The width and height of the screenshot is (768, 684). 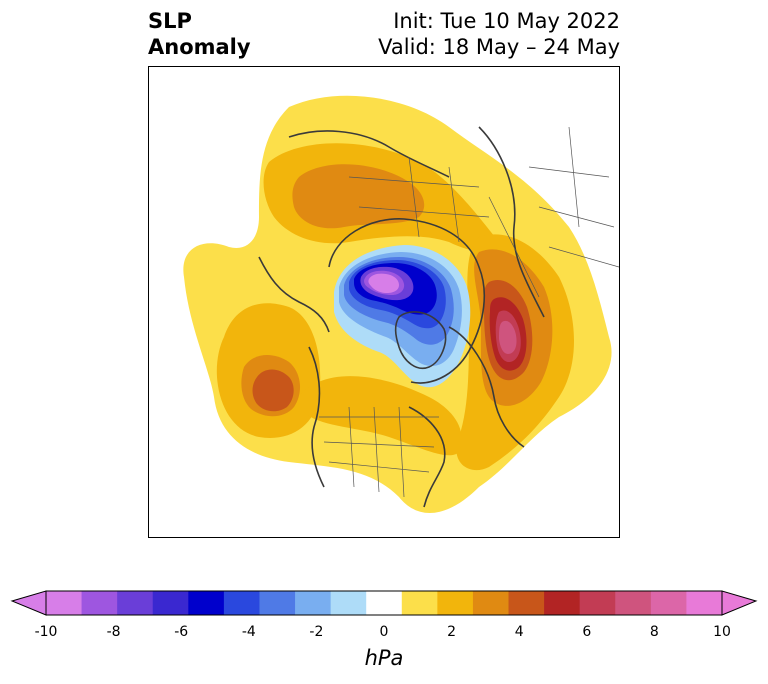 I want to click on colorbar, so click(x=384, y=603).